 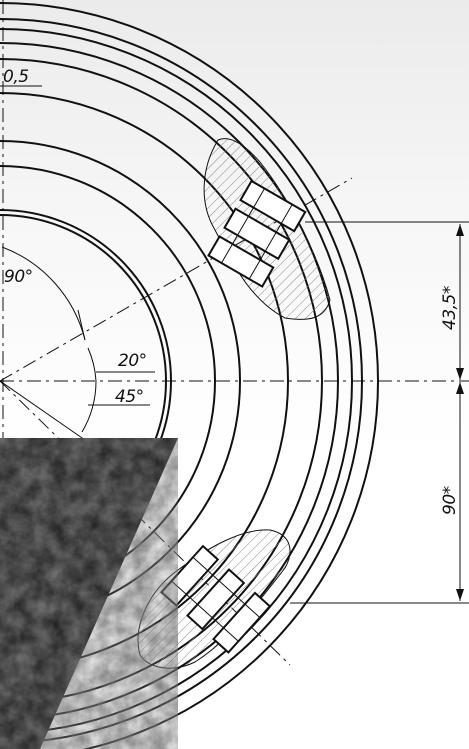 I want to click on dim-angle-90: 90°, so click(x=18, y=277).